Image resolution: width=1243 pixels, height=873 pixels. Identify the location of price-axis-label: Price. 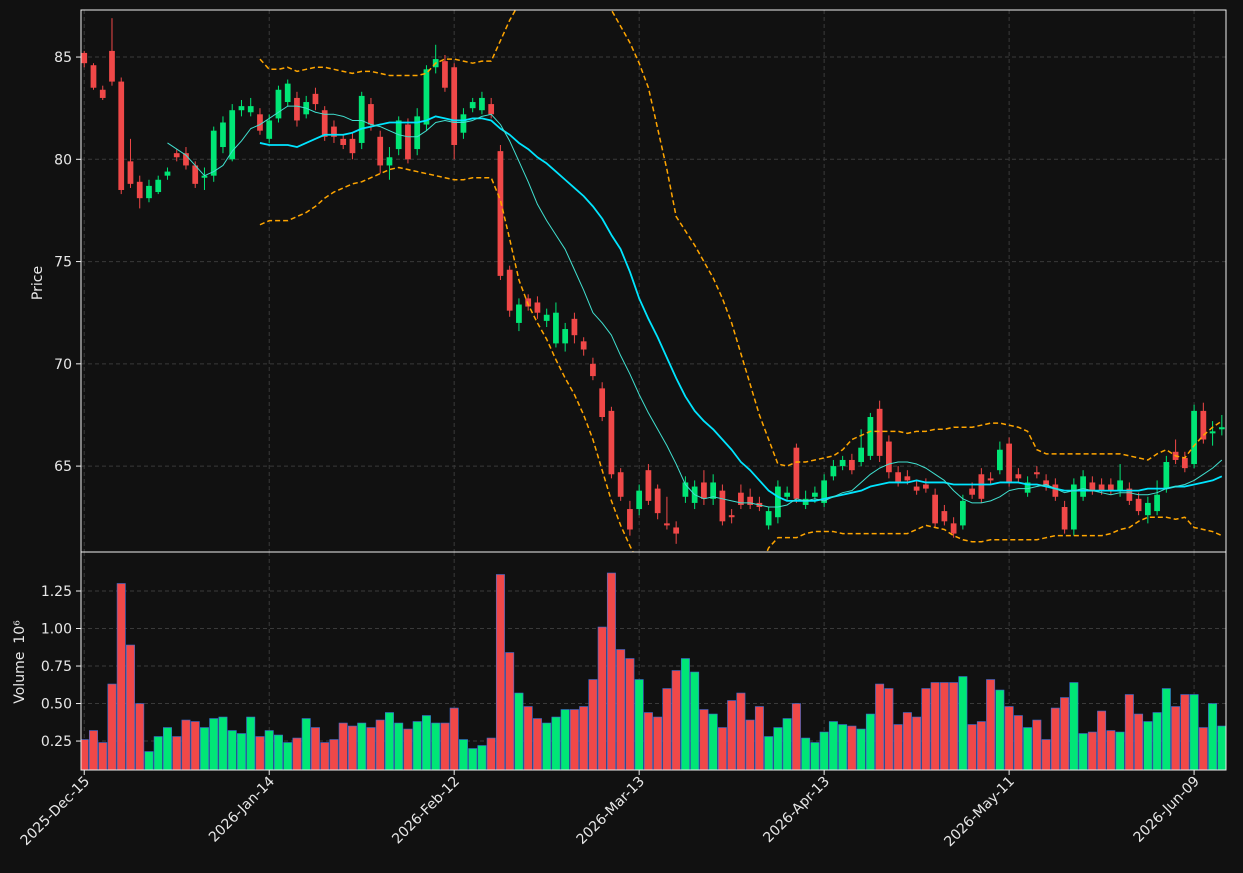
(38, 283).